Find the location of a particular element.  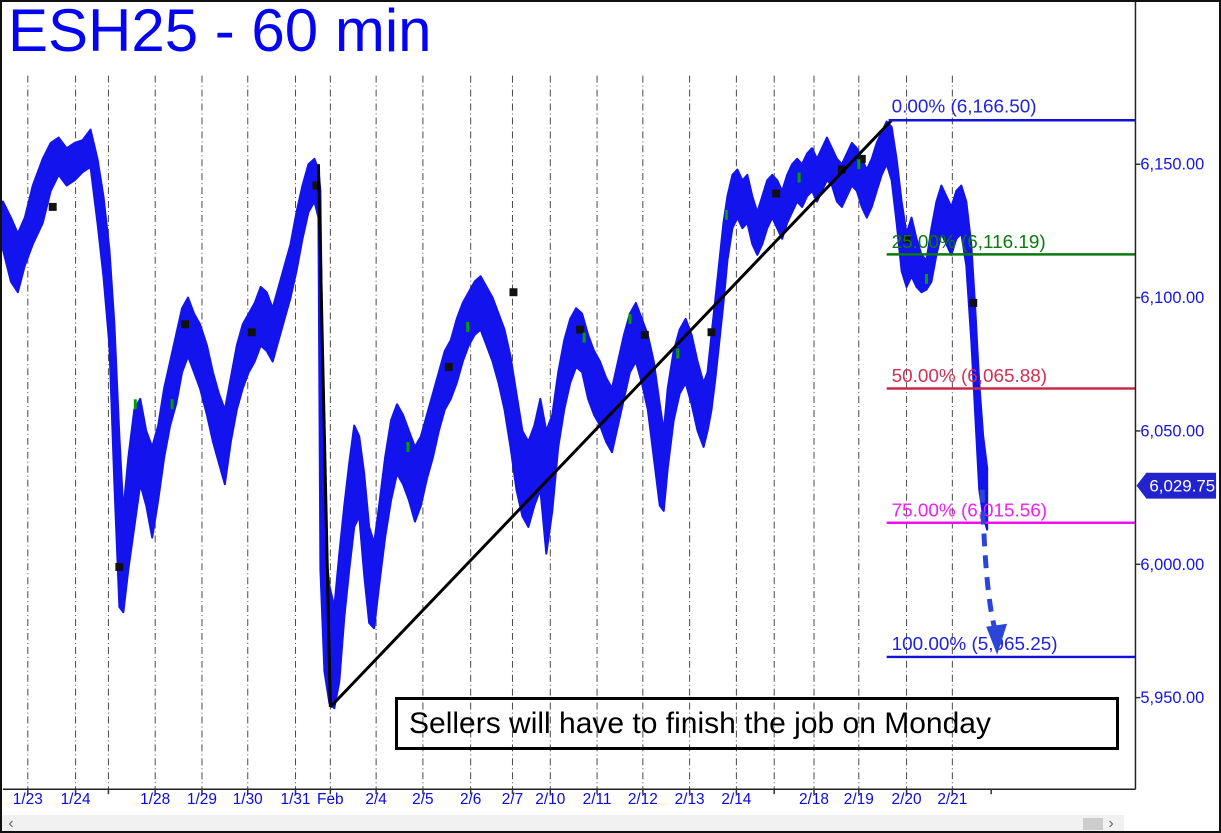

horizontal-scrollbar: ‹ › is located at coordinates (563, 823).